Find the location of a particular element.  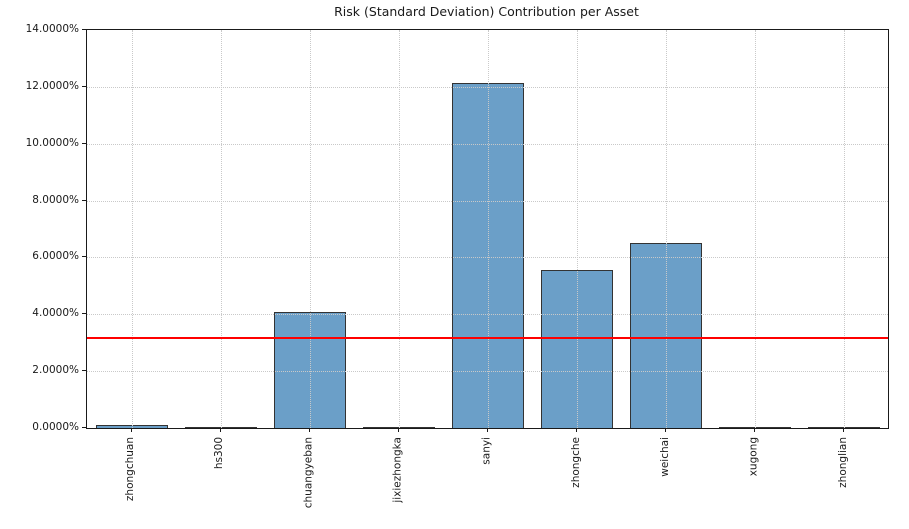

reference-line is located at coordinates (487, 338).